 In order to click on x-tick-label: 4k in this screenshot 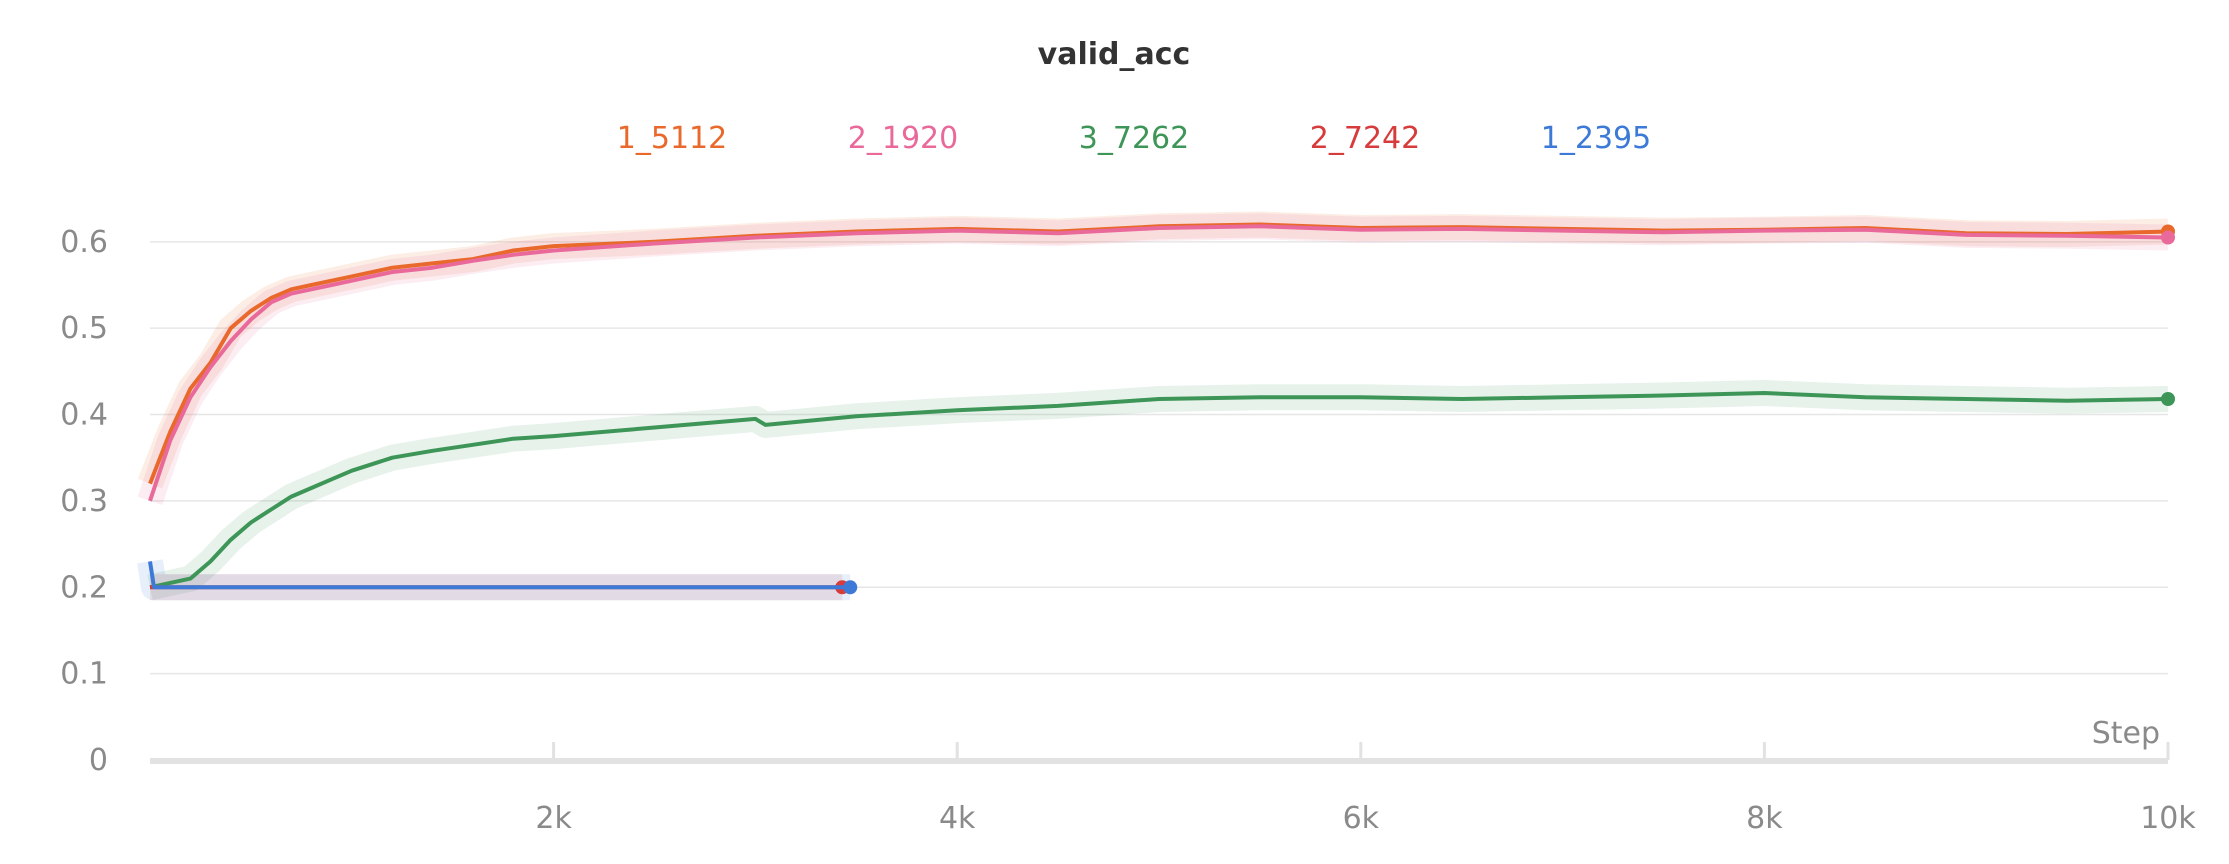, I will do `click(957, 818)`.